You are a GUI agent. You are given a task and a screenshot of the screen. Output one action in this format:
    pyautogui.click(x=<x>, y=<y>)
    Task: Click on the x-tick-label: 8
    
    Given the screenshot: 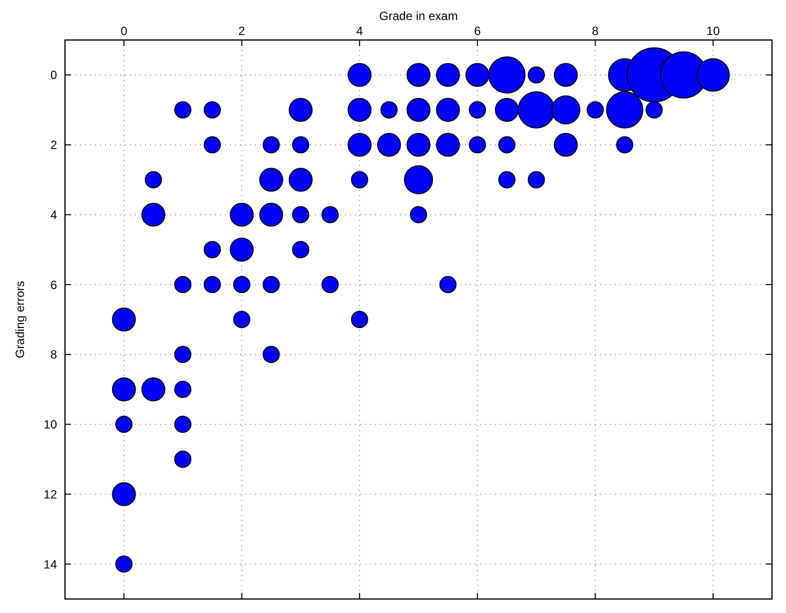 What is the action you would take?
    pyautogui.click(x=595, y=31)
    